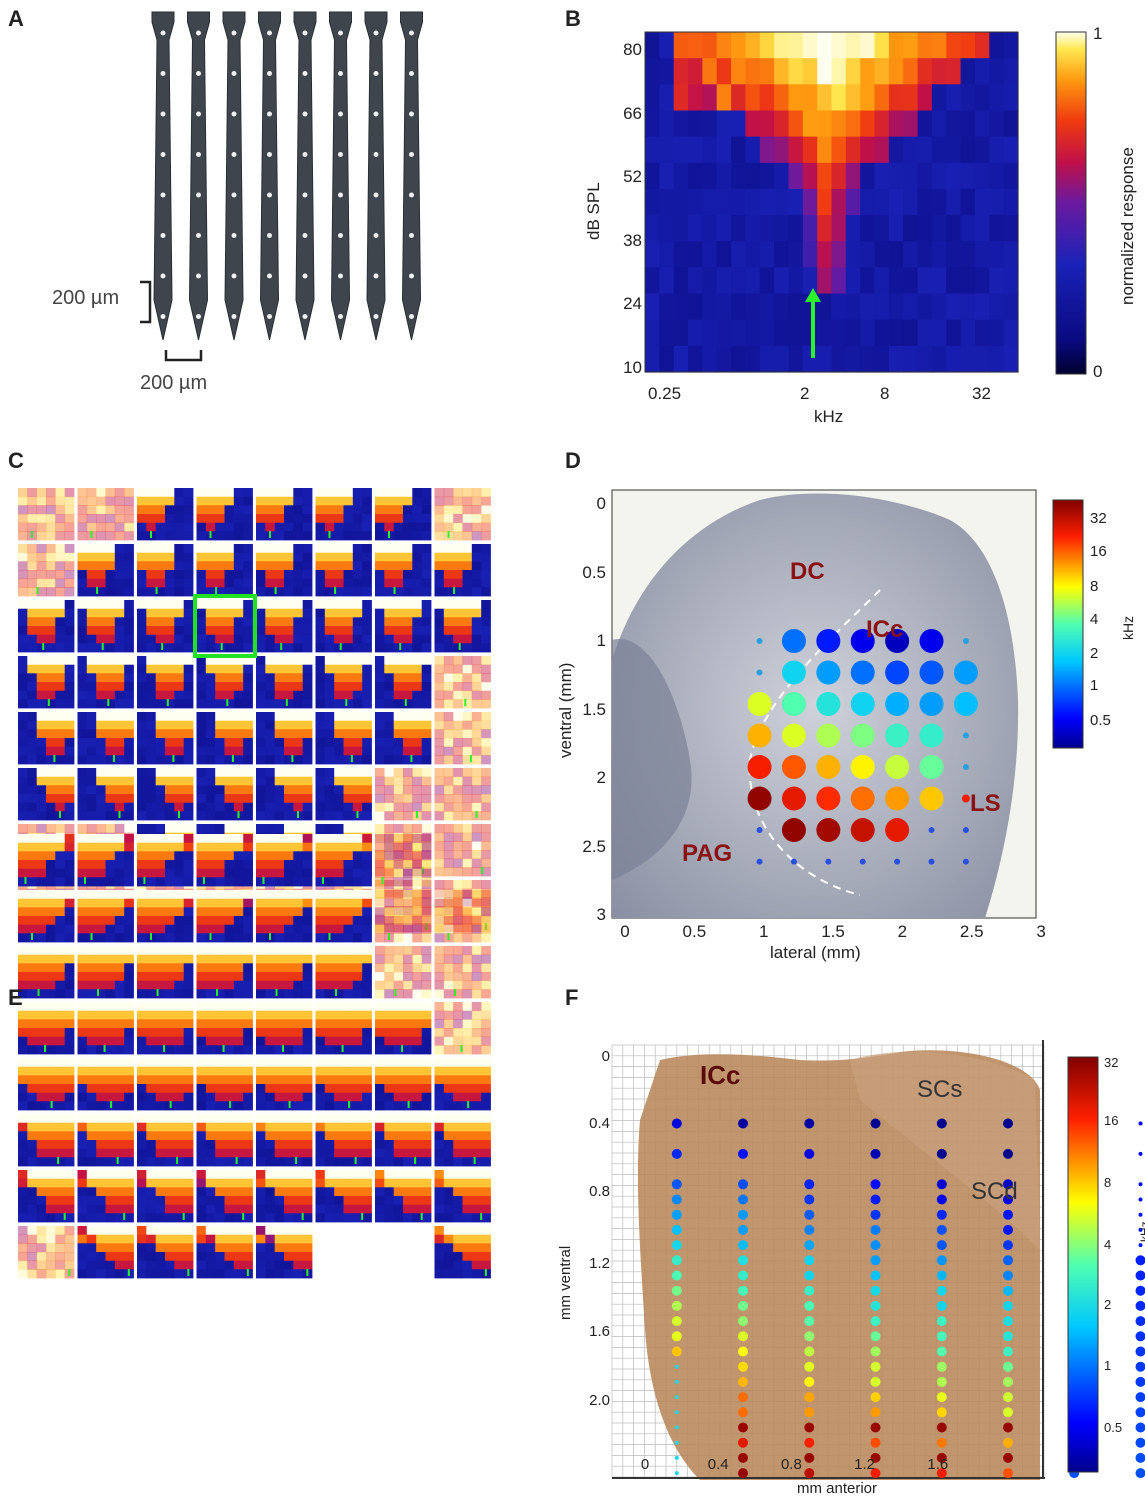 The width and height of the screenshot is (1145, 1500). I want to click on site-dot-small, so click(759, 830).